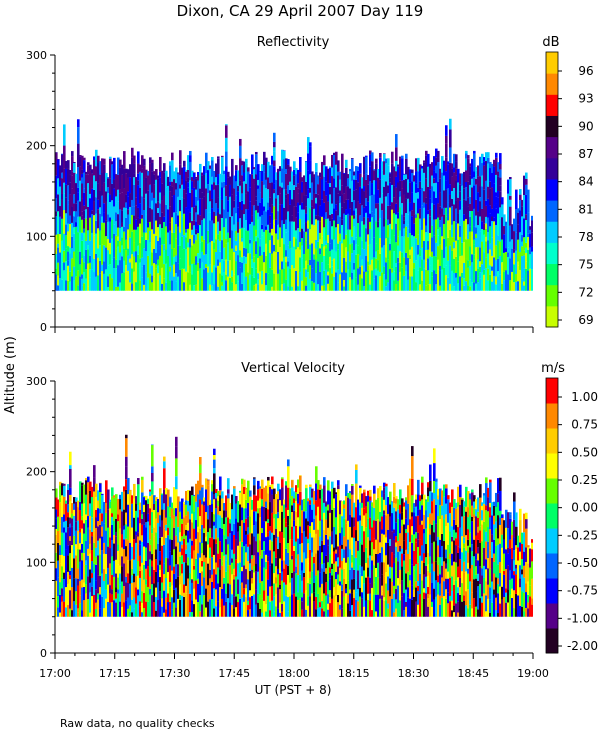  Describe the element at coordinates (300, 11) in the screenshot. I see `figure-title: Dixon, CA 29 April 2007 Day 119` at that location.